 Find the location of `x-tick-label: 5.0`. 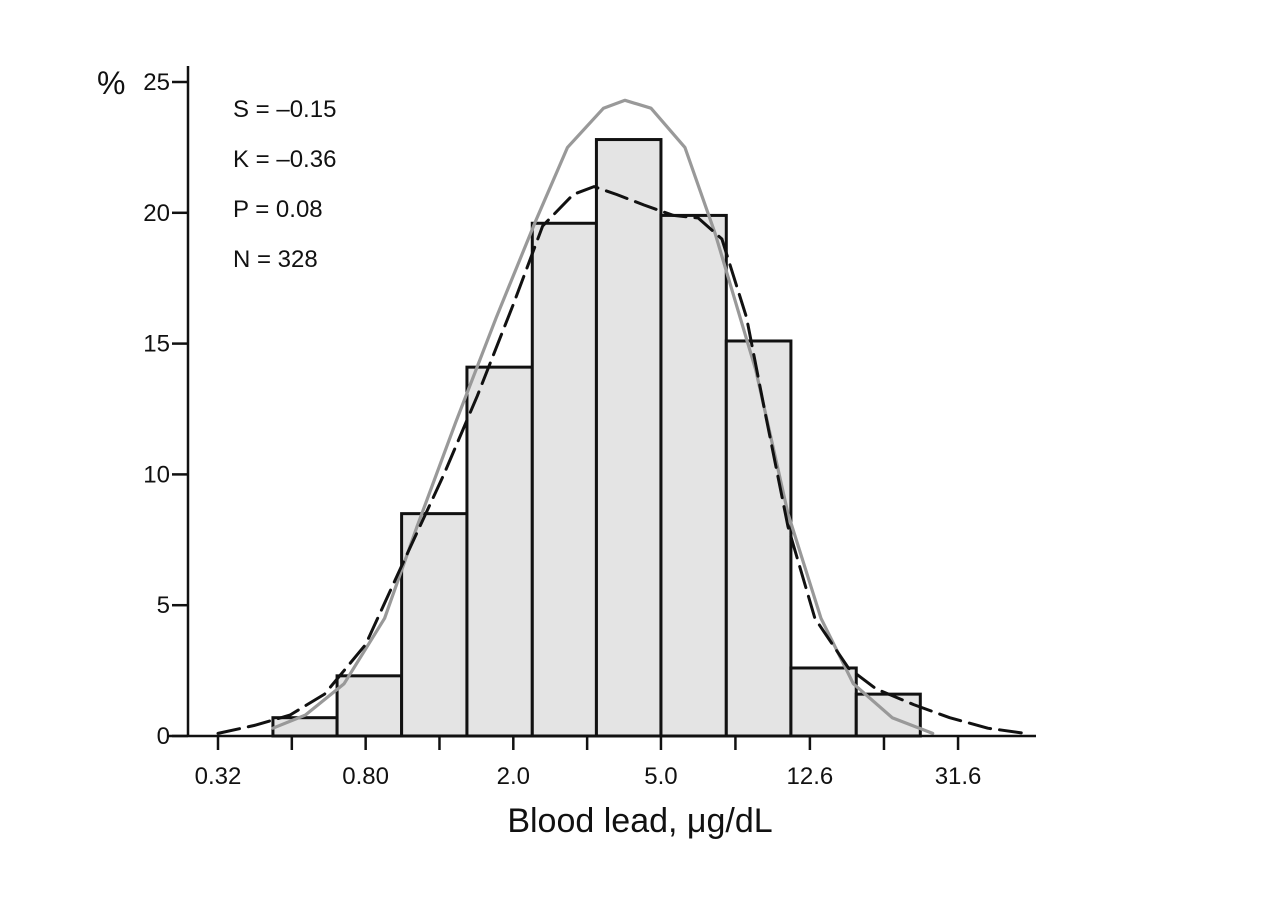

x-tick-label: 5.0 is located at coordinates (660, 776).